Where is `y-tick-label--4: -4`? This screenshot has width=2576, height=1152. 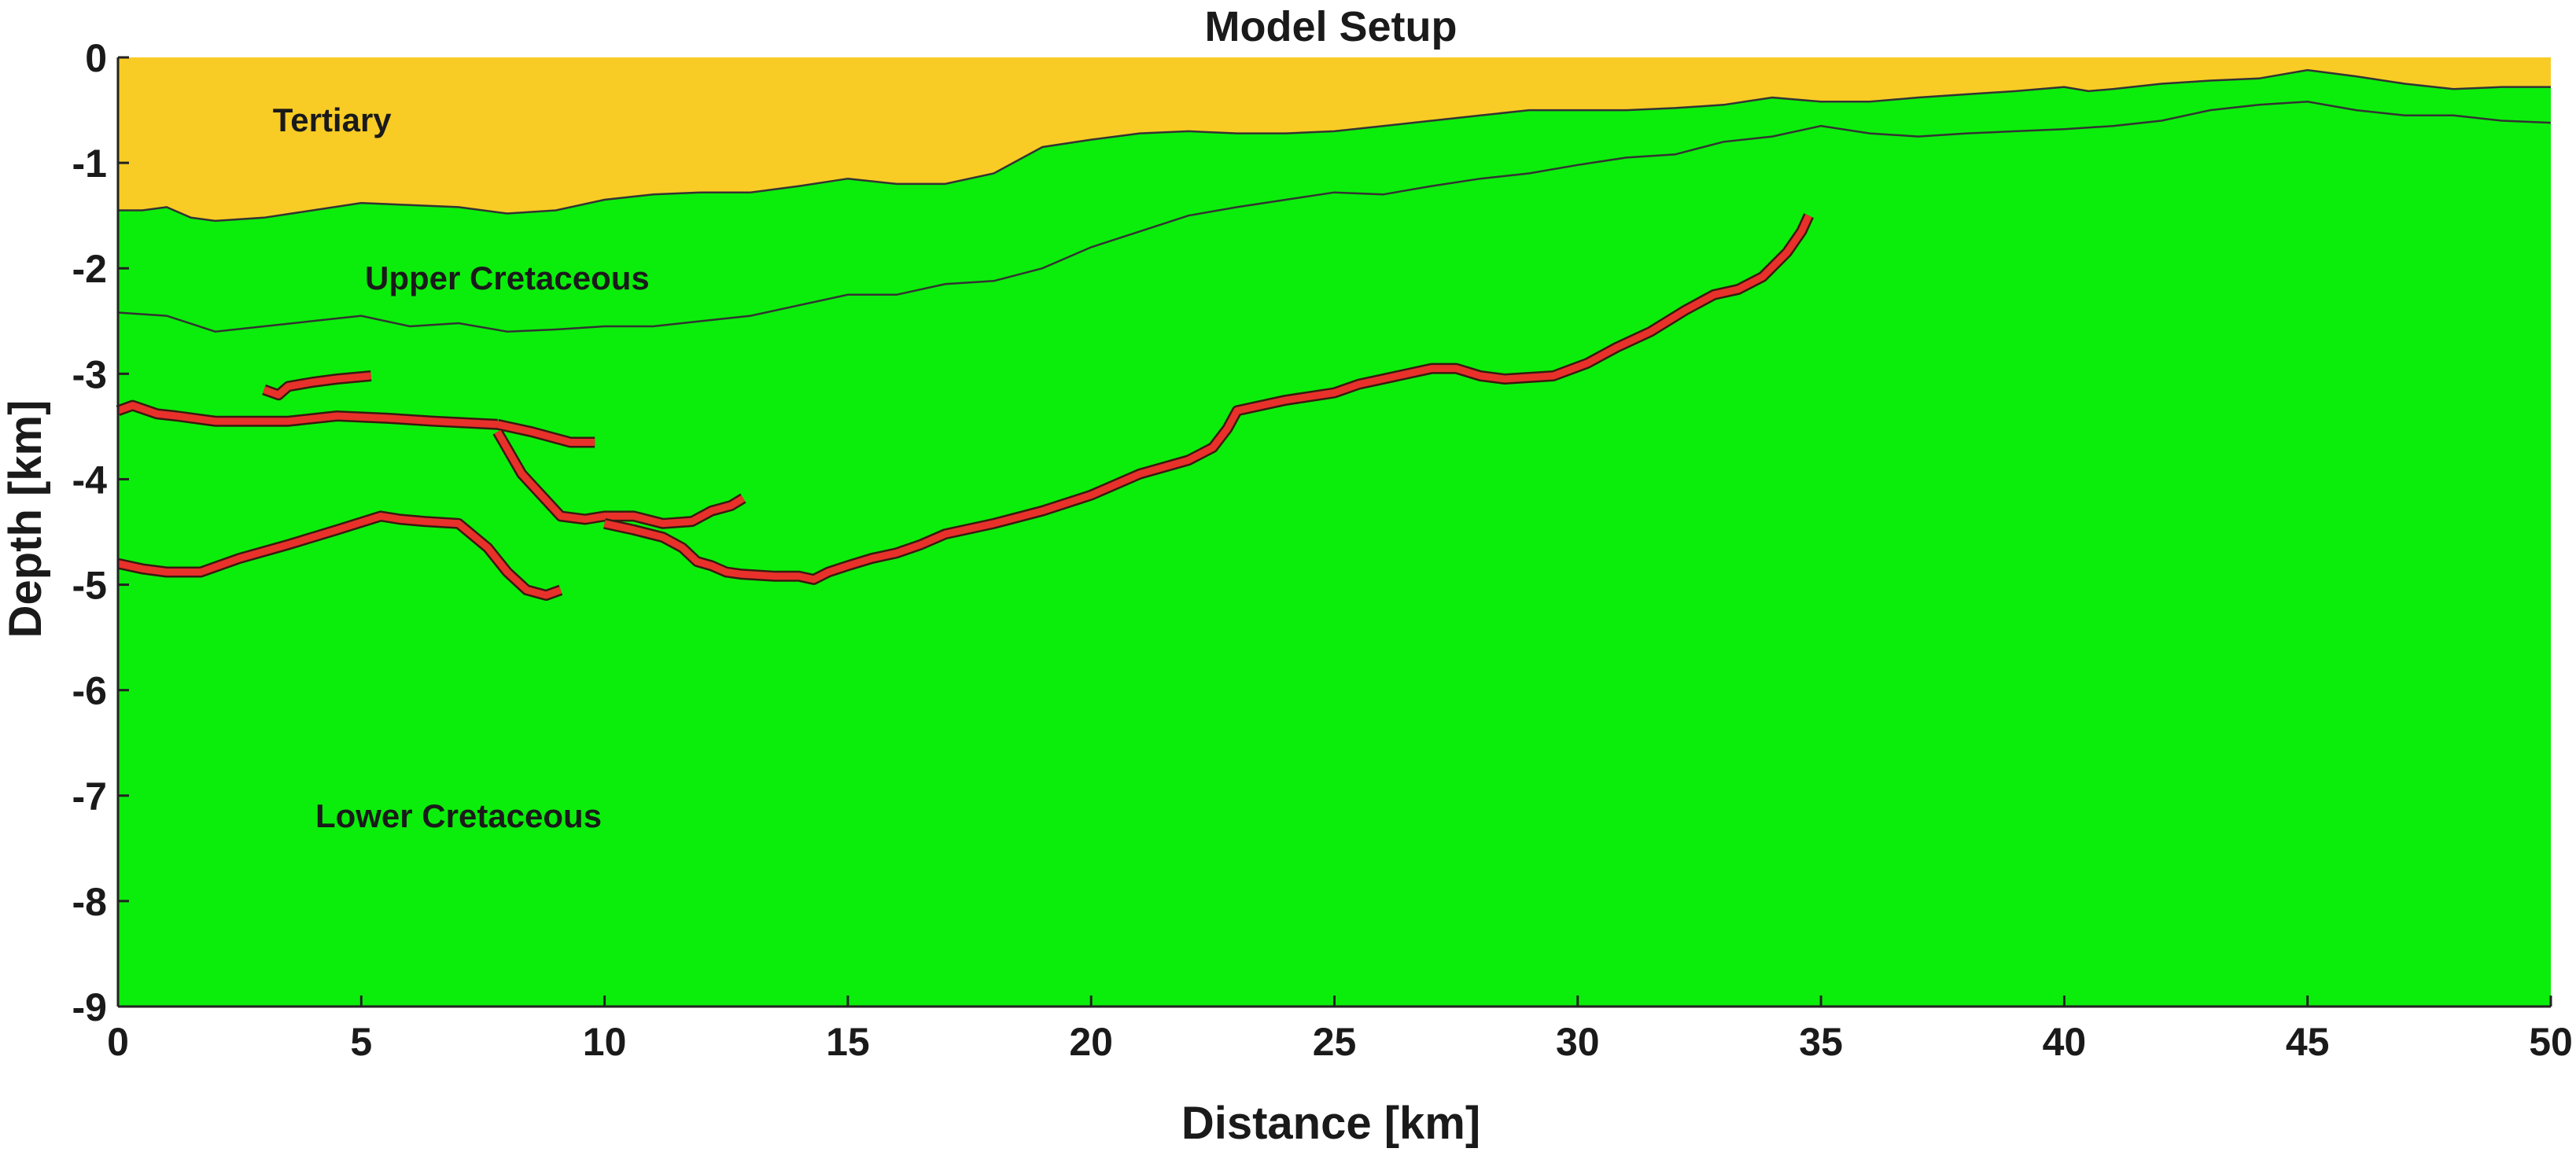
y-tick-label--4: -4 is located at coordinates (90, 480).